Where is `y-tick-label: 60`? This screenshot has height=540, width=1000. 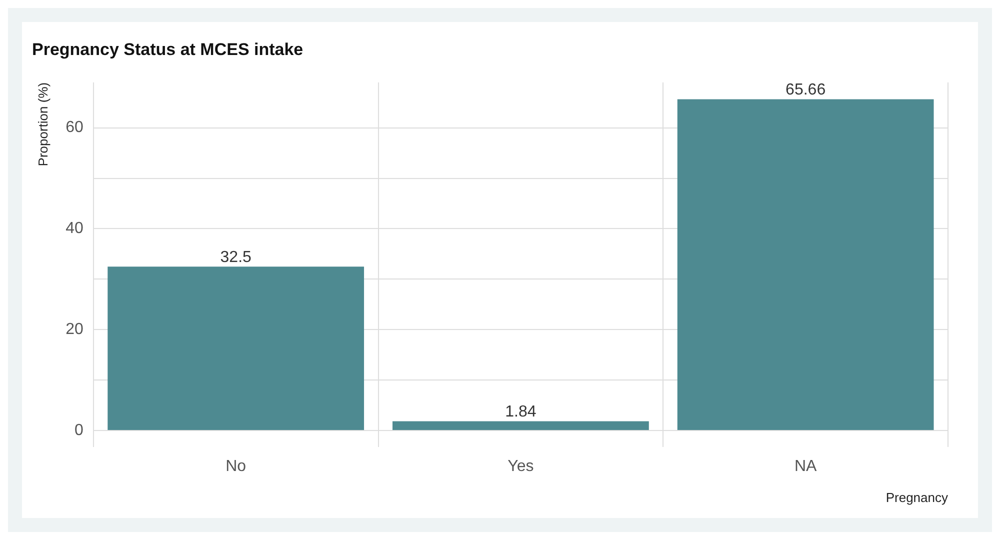
y-tick-label: 60 is located at coordinates (75, 127).